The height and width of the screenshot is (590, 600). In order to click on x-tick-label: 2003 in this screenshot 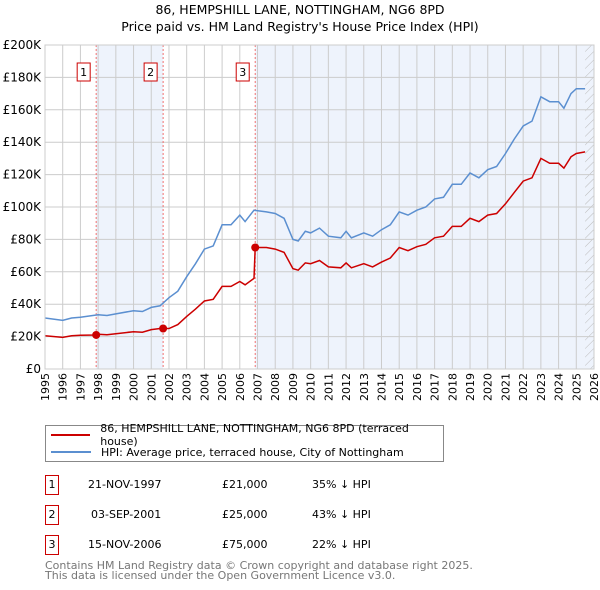, I will do `click(187, 387)`.